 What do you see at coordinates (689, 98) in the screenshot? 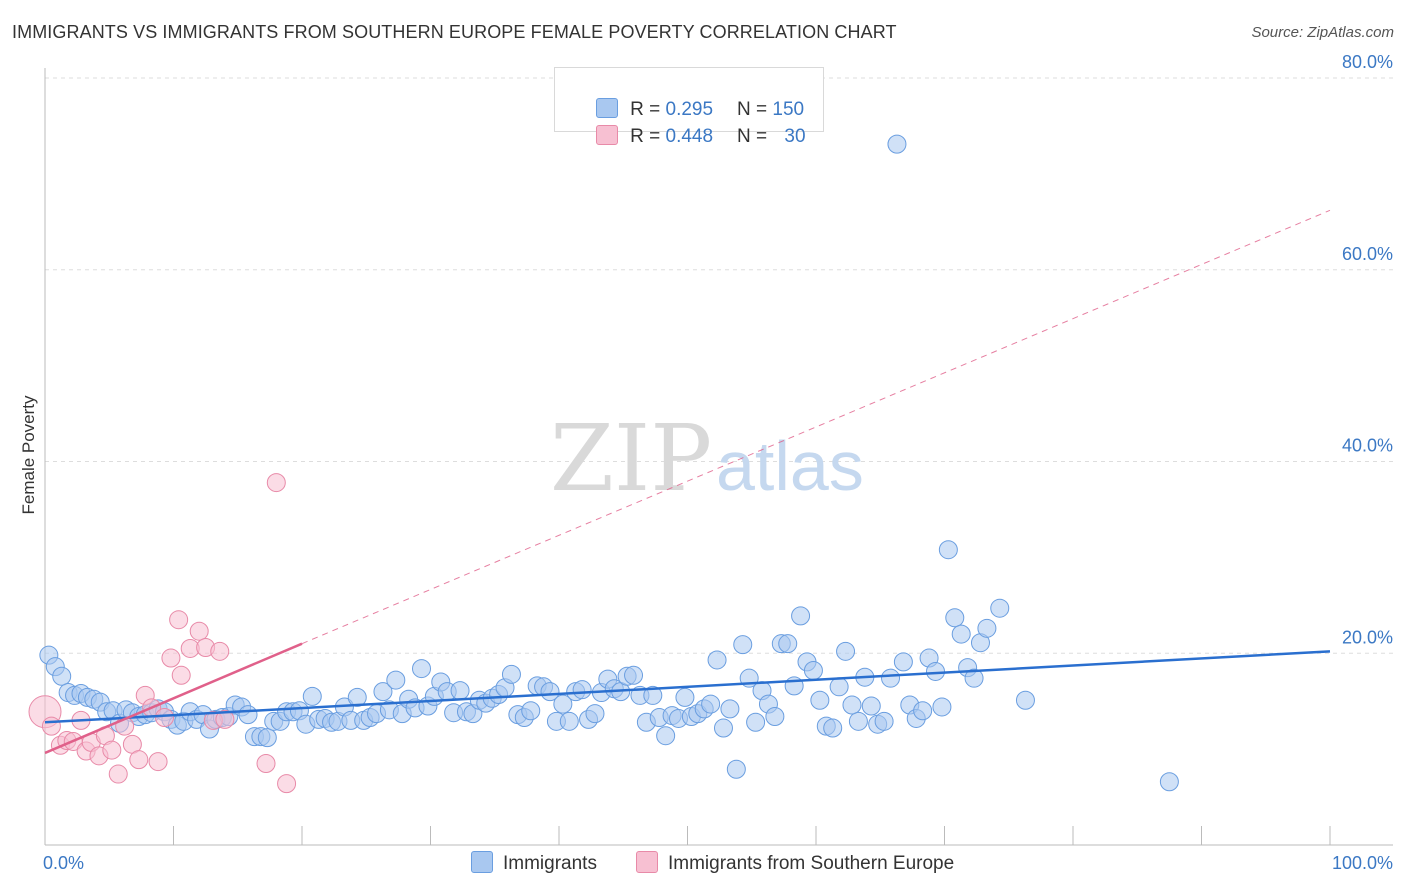
I see `legend-row-immigrants: R = 0.295 N = 150` at bounding box center [689, 98].